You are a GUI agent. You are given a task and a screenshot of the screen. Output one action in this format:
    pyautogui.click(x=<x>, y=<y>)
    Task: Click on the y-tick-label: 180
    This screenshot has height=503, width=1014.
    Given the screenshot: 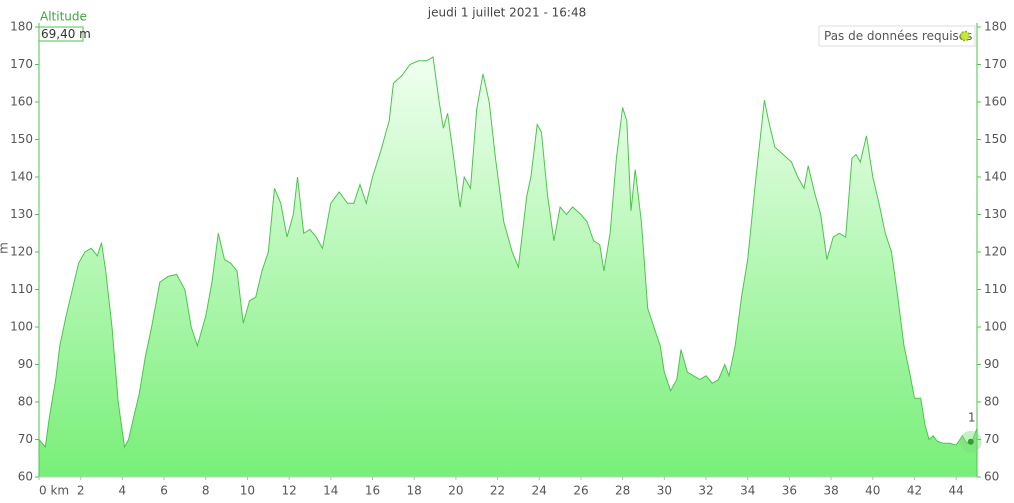 What is the action you would take?
    pyautogui.click(x=21, y=27)
    